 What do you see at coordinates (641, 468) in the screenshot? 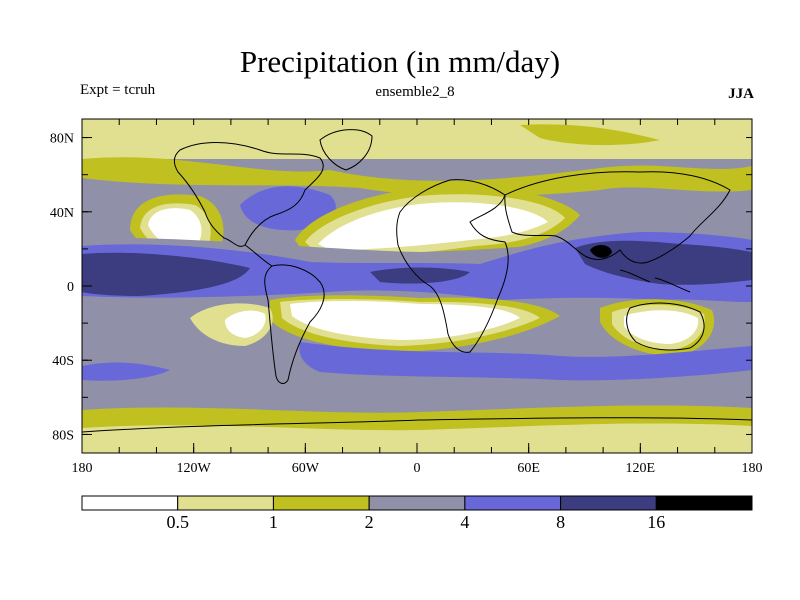
I see `lon-tick-label: 120E` at bounding box center [641, 468].